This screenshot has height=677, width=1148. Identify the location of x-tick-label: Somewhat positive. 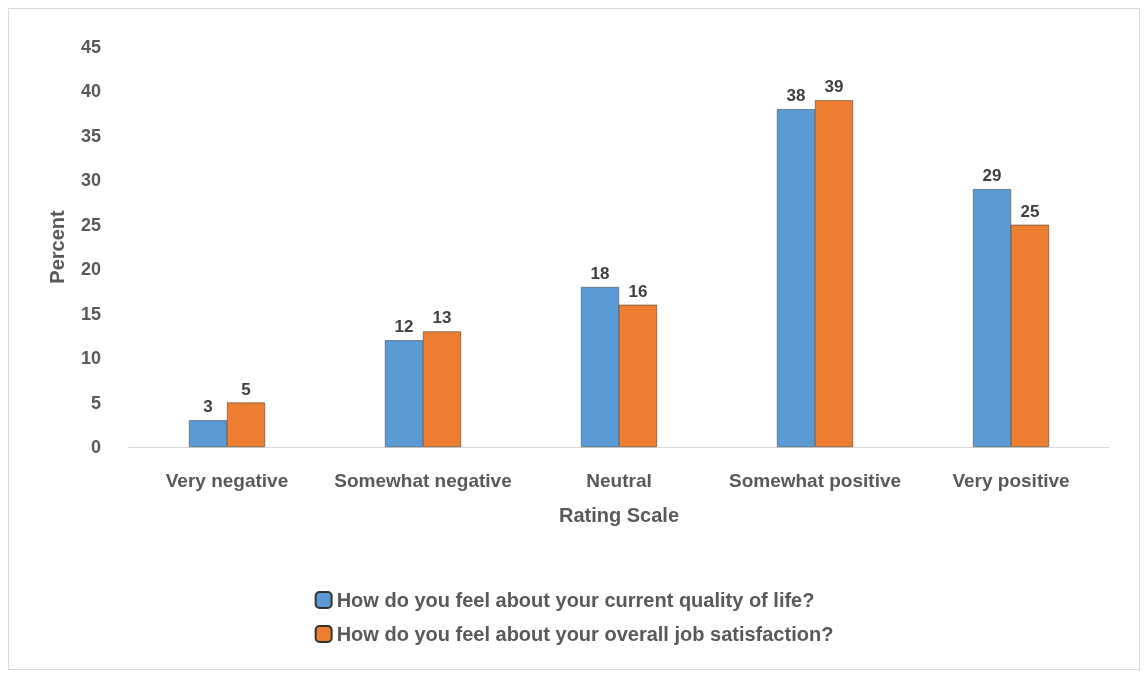
(815, 480).